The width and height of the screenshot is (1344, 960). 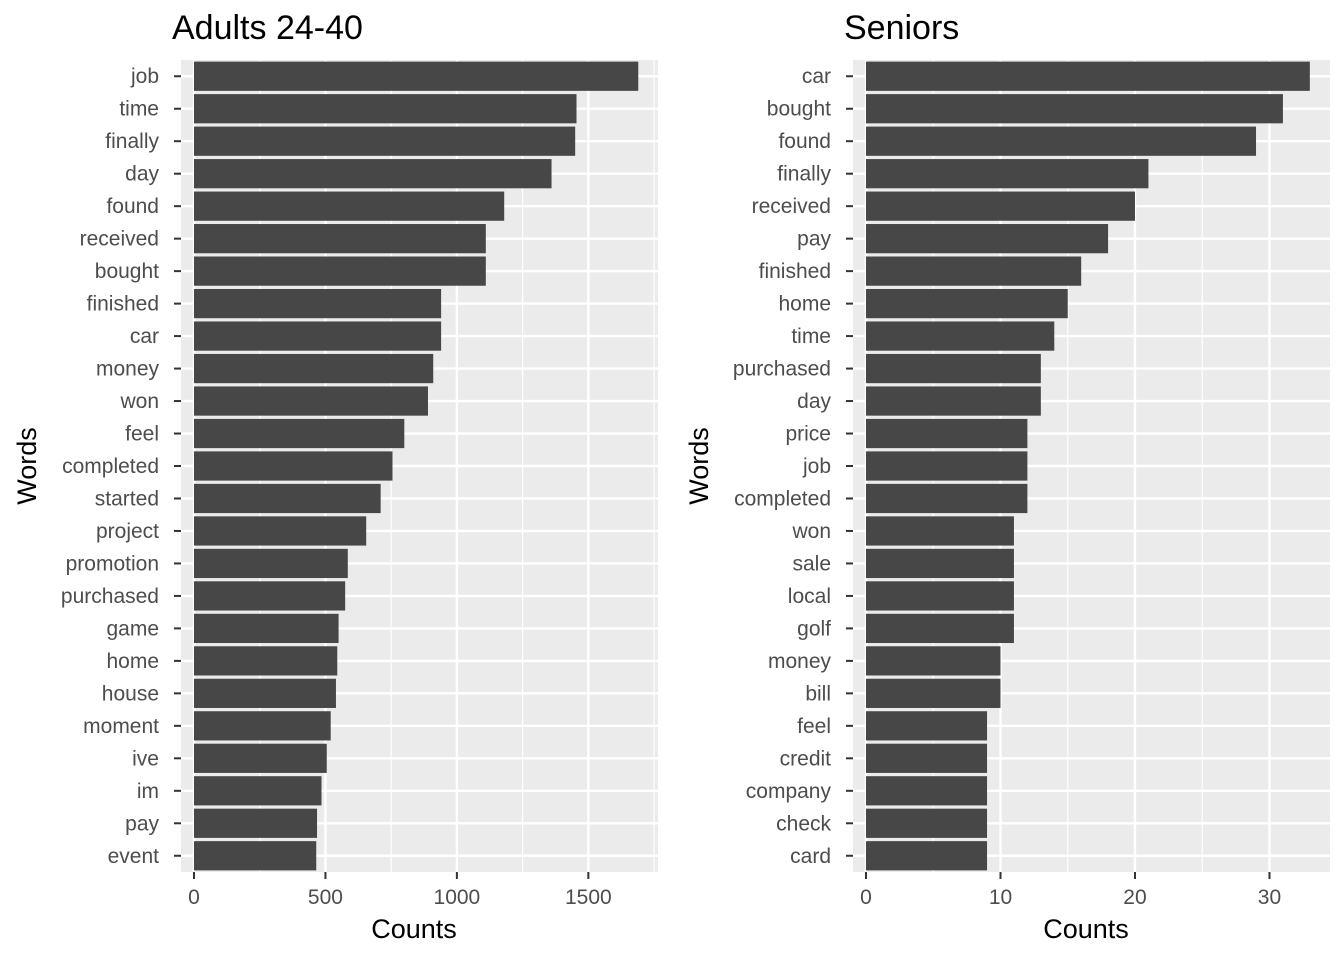 What do you see at coordinates (816, 466) in the screenshot?
I see `y-tick-label: job` at bounding box center [816, 466].